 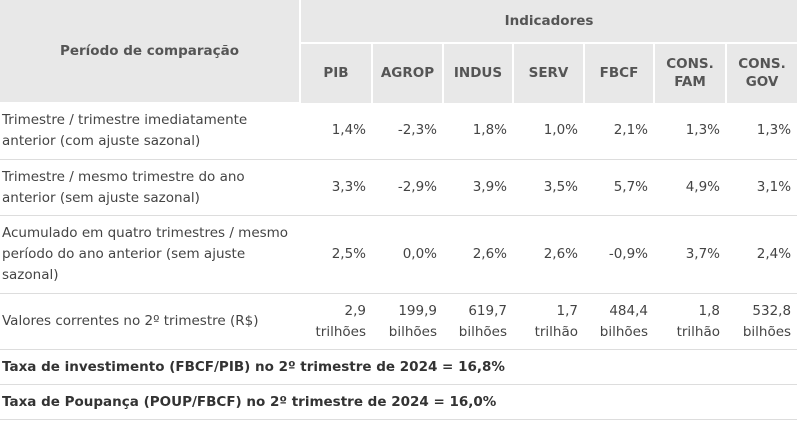 What do you see at coordinates (478, 131) in the screenshot?
I see `table-cell: 1,8%` at bounding box center [478, 131].